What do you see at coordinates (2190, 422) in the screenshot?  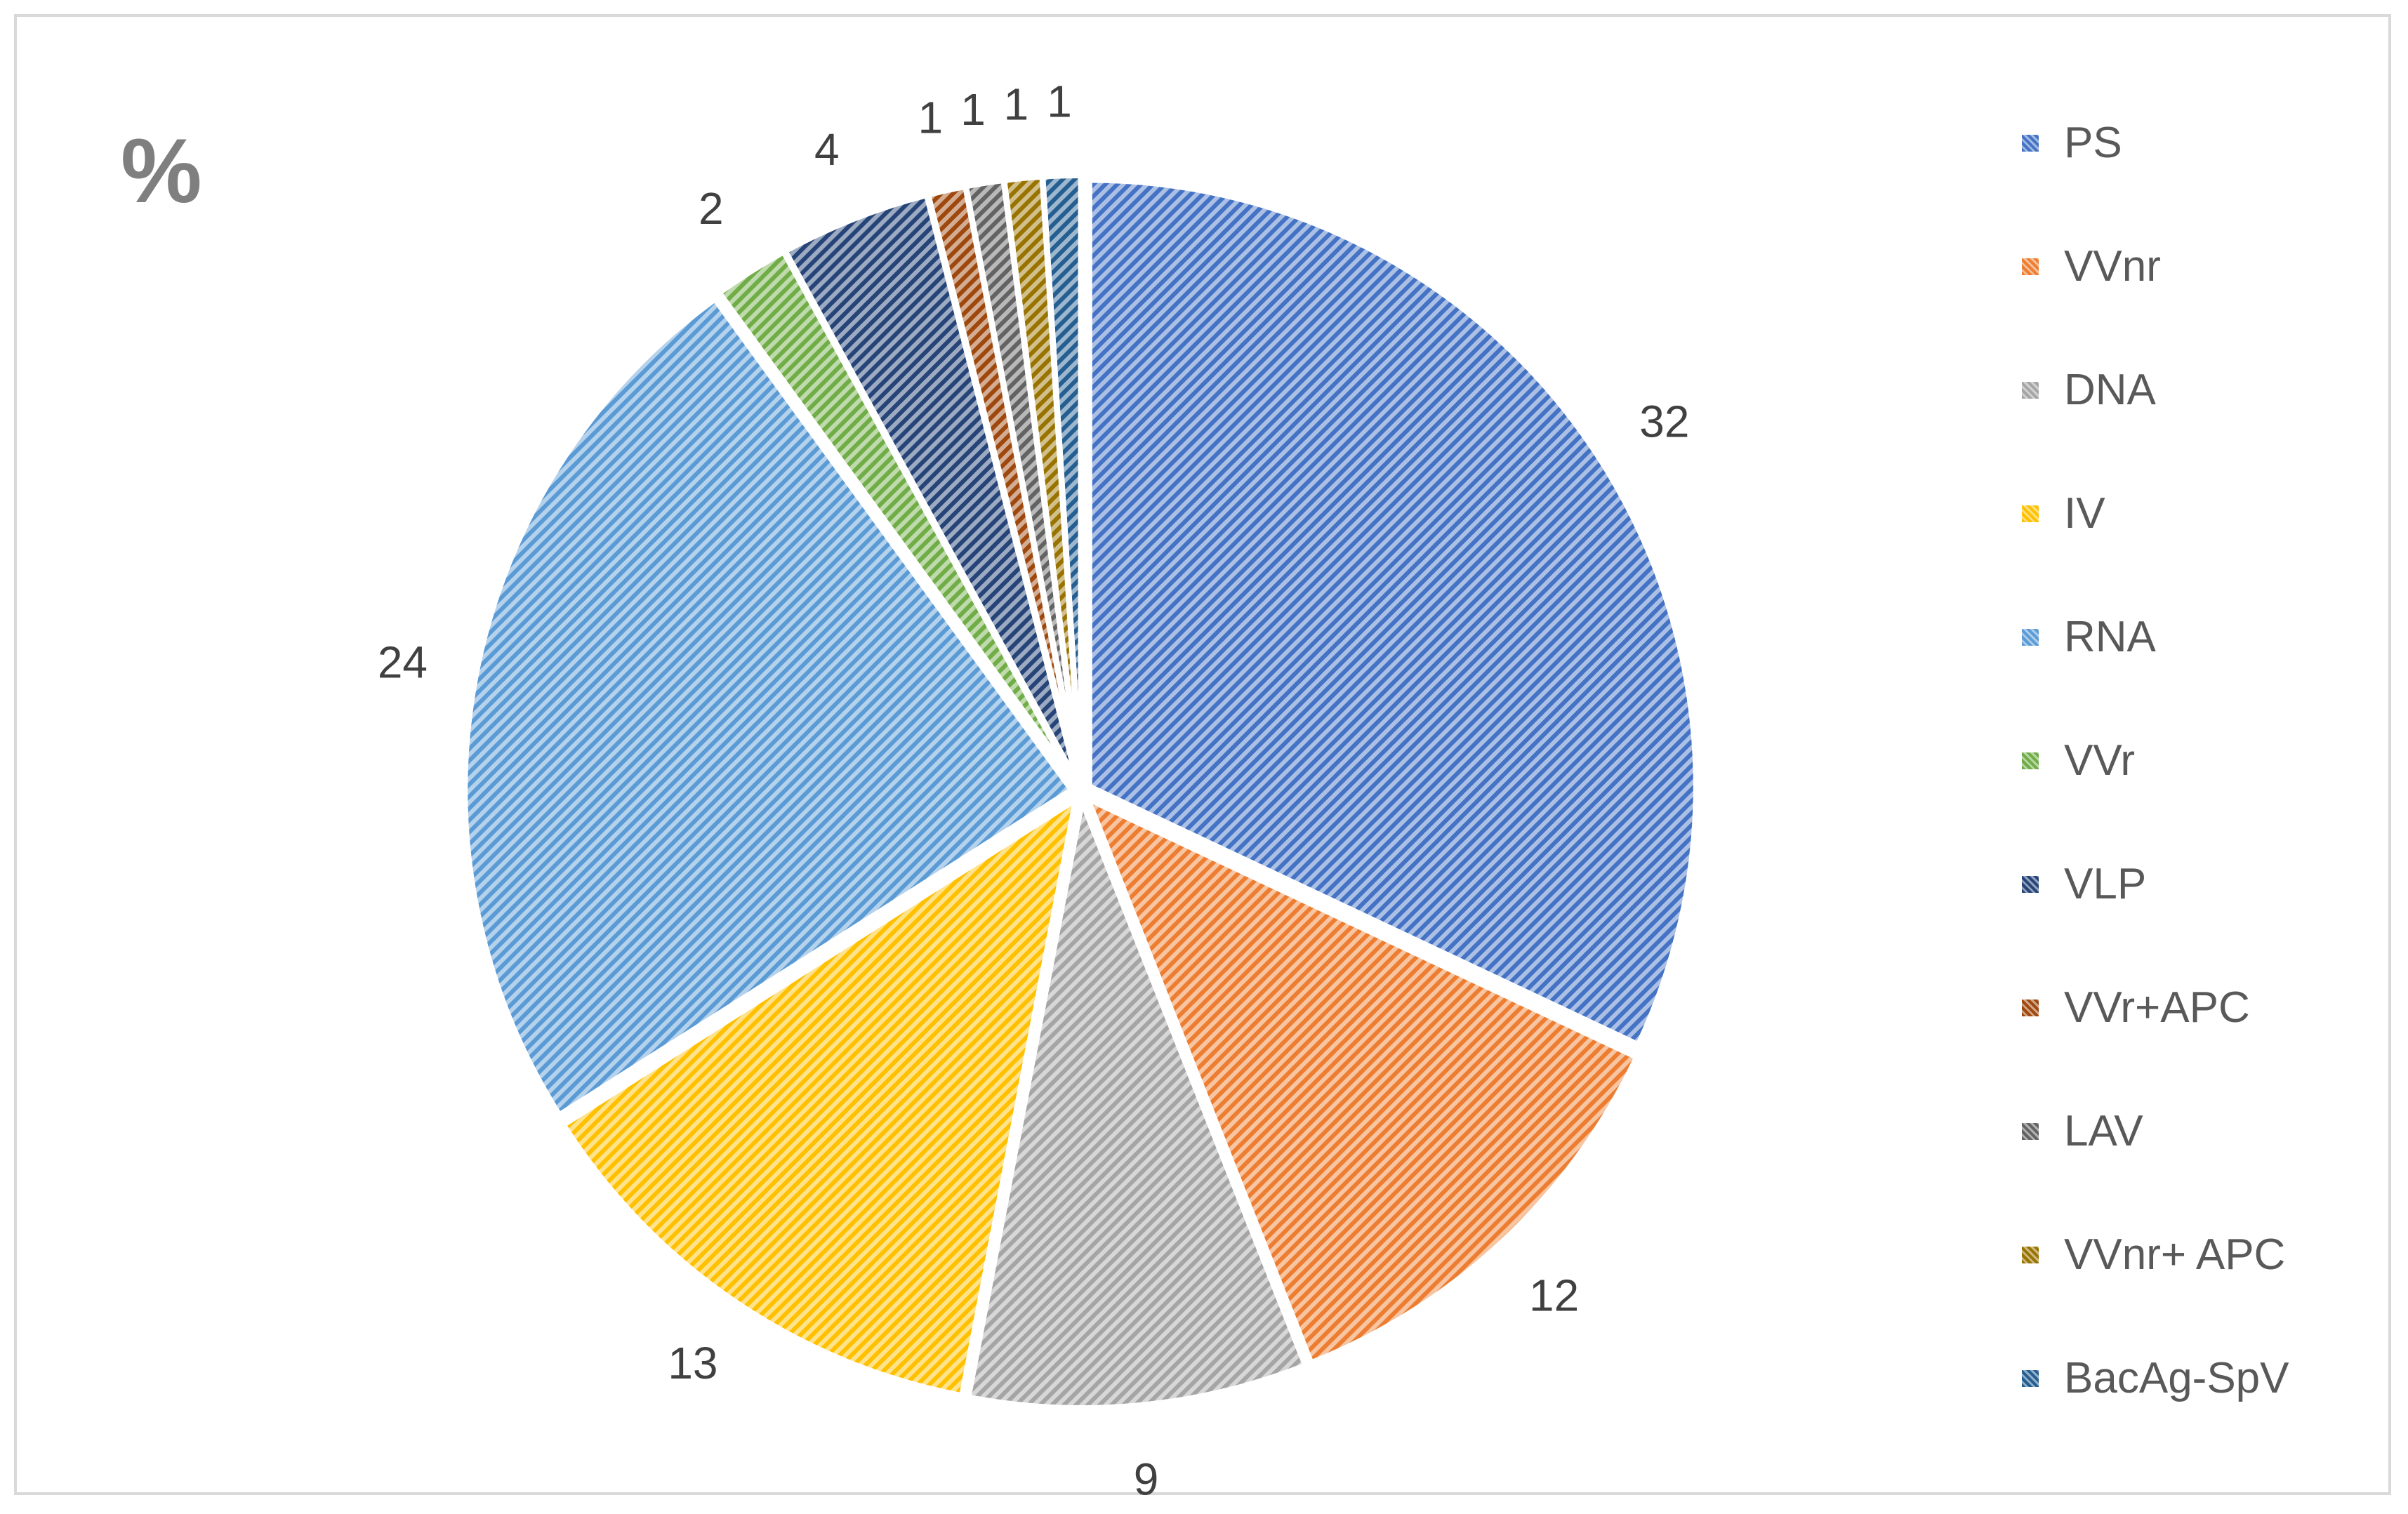 I see `legend-item-dna: DNA` at bounding box center [2190, 422].